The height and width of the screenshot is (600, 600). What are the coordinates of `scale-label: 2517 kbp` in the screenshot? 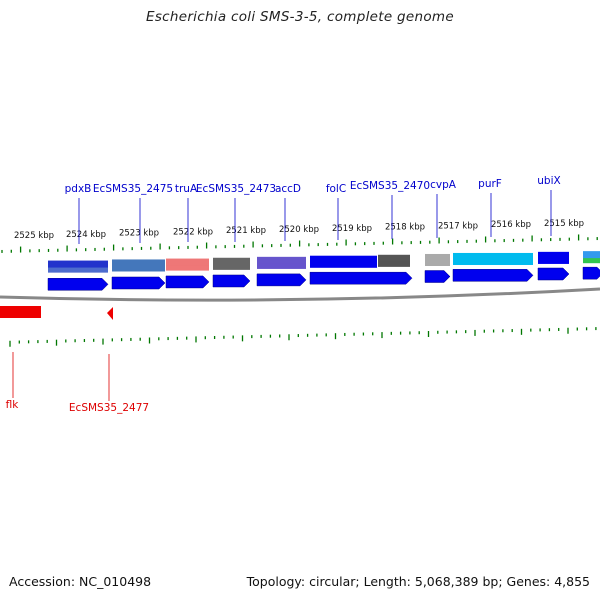 It's located at (458, 226).